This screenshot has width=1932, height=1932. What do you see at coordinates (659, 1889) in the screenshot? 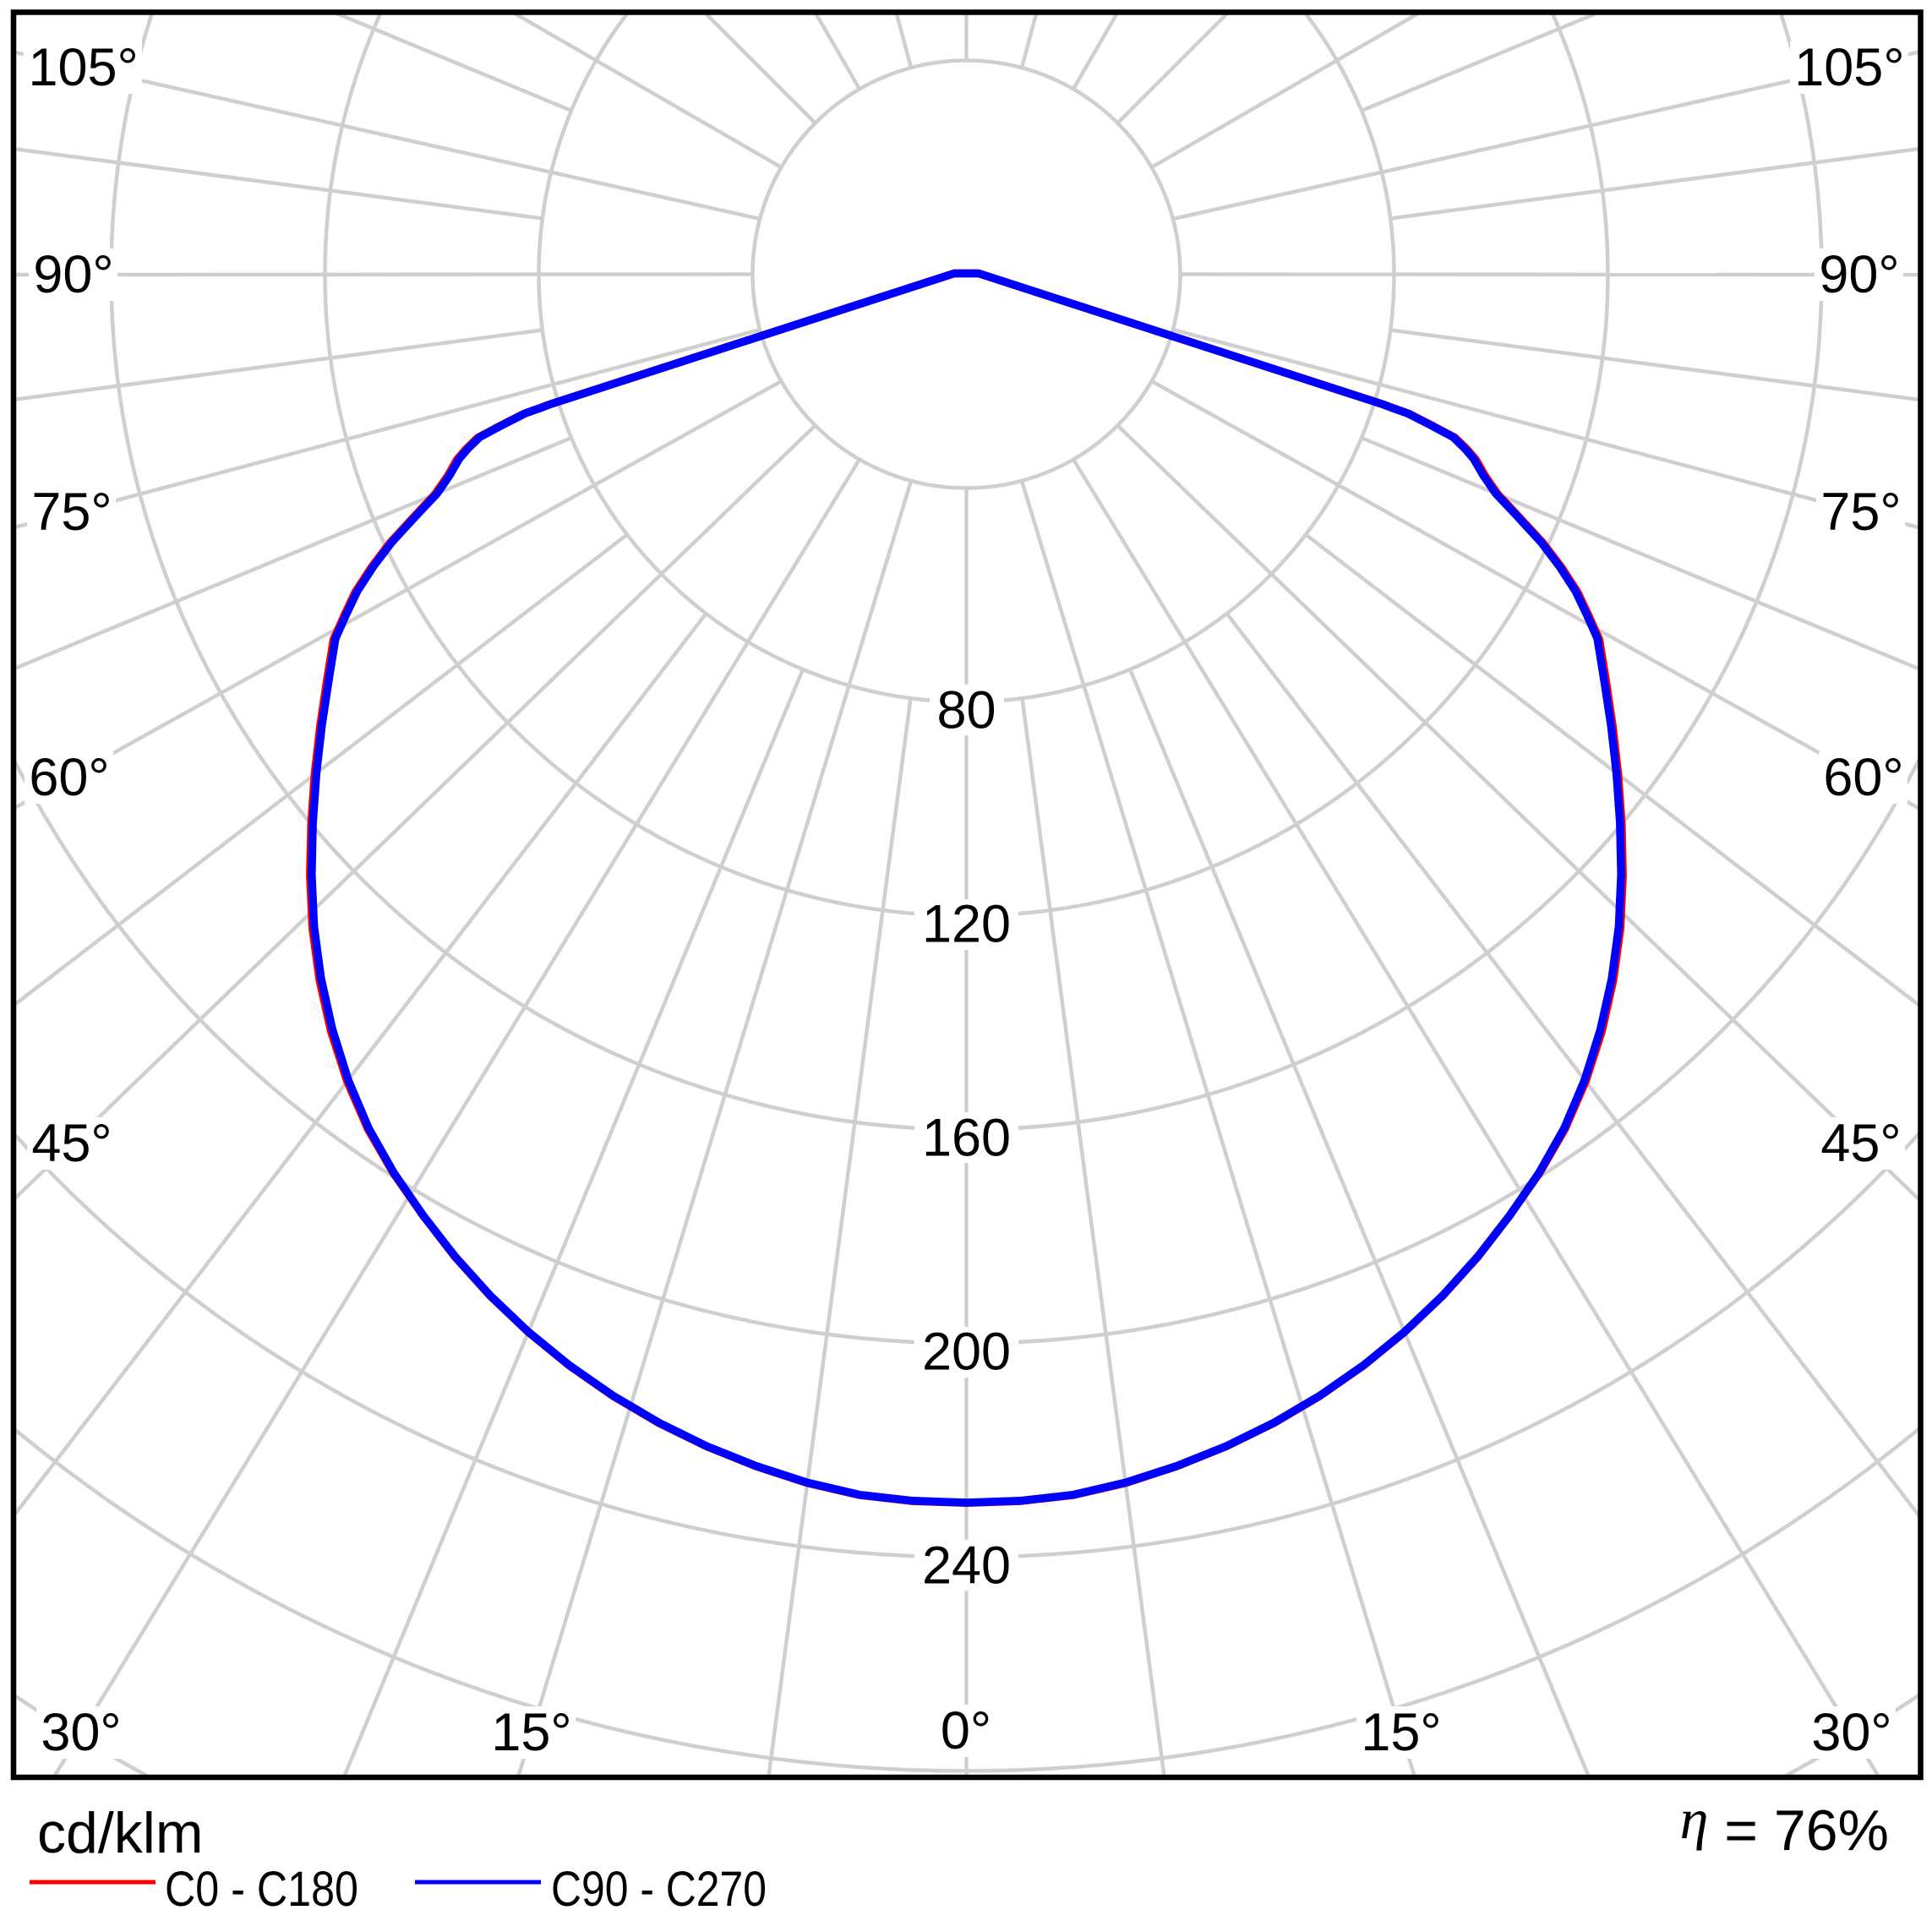
I see `svg-text: C90 - C270` at bounding box center [659, 1889].